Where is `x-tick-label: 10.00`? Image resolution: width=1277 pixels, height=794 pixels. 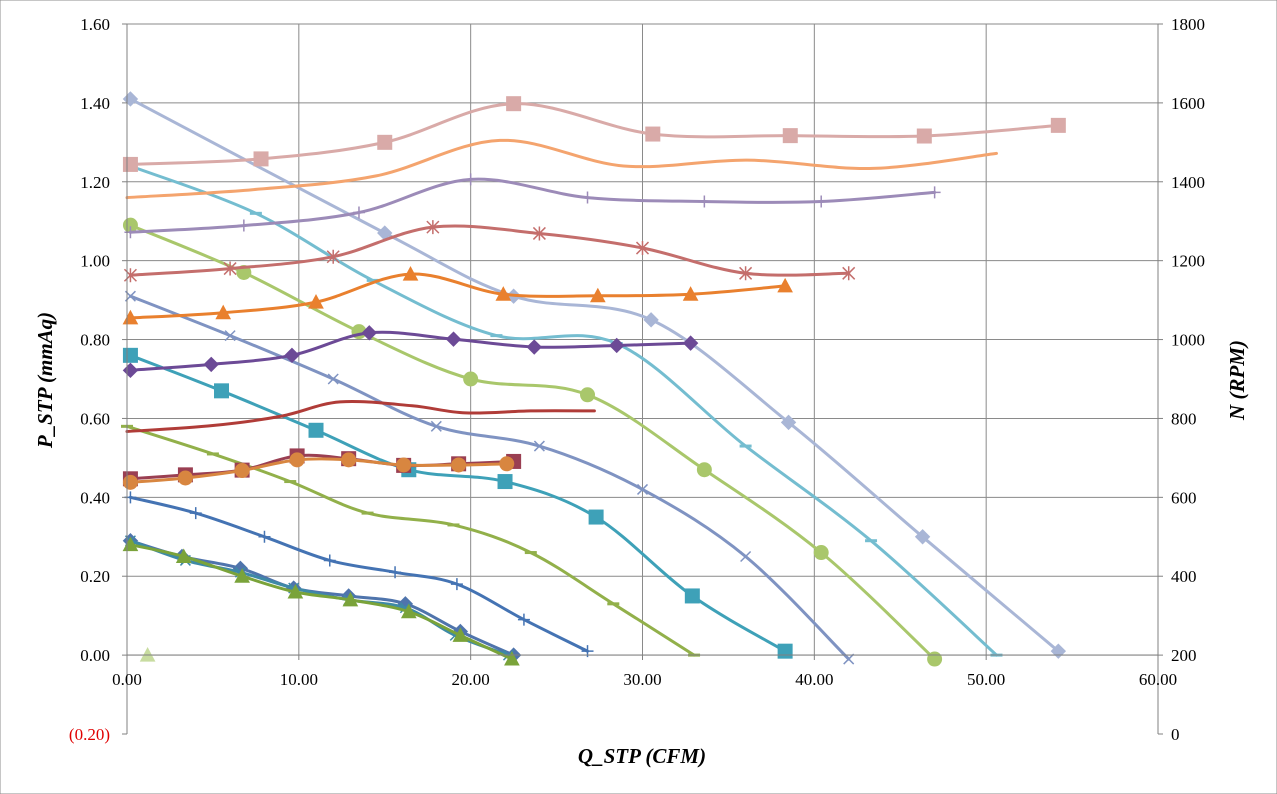
x-tick-label: 10.00 is located at coordinates (299, 679).